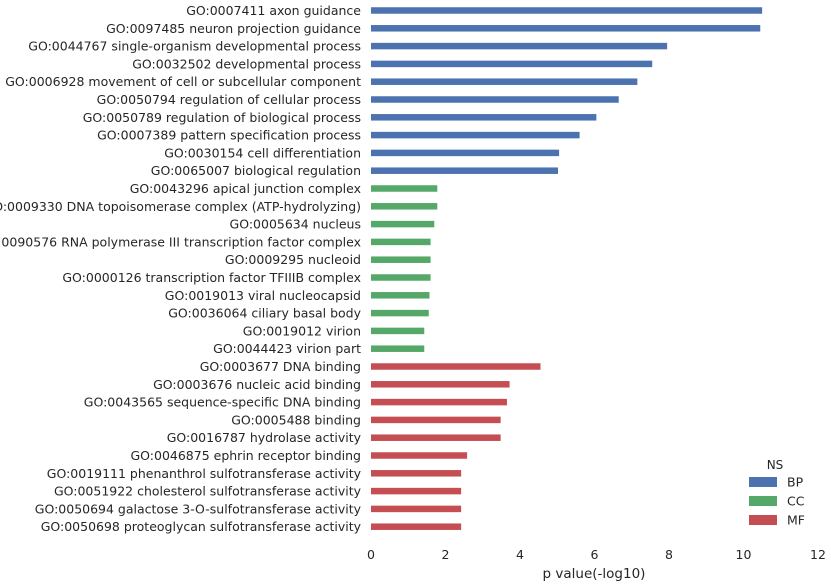 Image resolution: width=831 pixels, height=587 pixels. Describe the element at coordinates (246, 63) in the screenshot. I see `category-label: GO:0032502 developmental process` at that location.